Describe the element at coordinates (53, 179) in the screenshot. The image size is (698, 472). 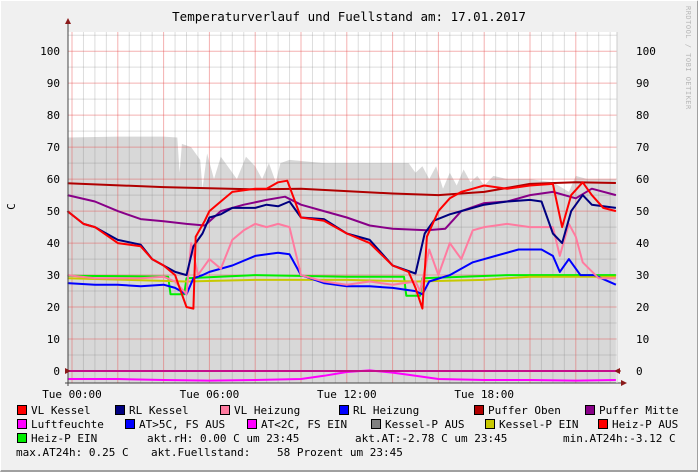
I see `y-tick-label-left: 60` at that location.